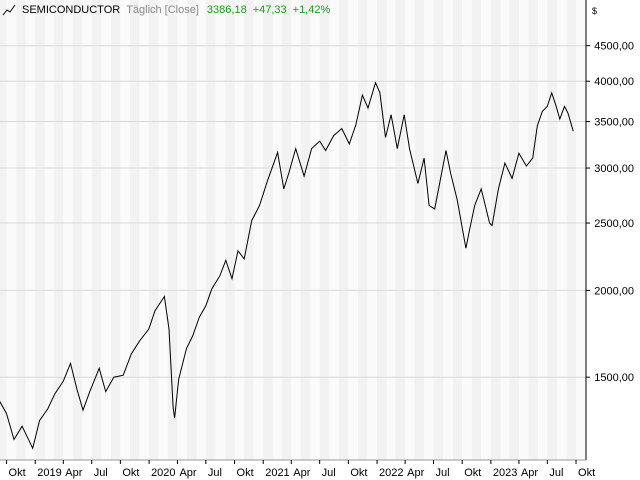 Image resolution: width=640 pixels, height=480 pixels. Describe the element at coordinates (144, 10) in the screenshot. I see `interval-label: Täglich` at that location.